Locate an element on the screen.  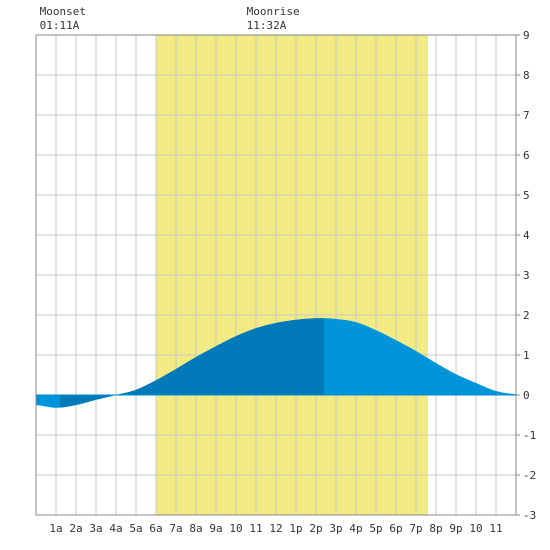
y-tick-label: 3 is located at coordinates (526, 275).